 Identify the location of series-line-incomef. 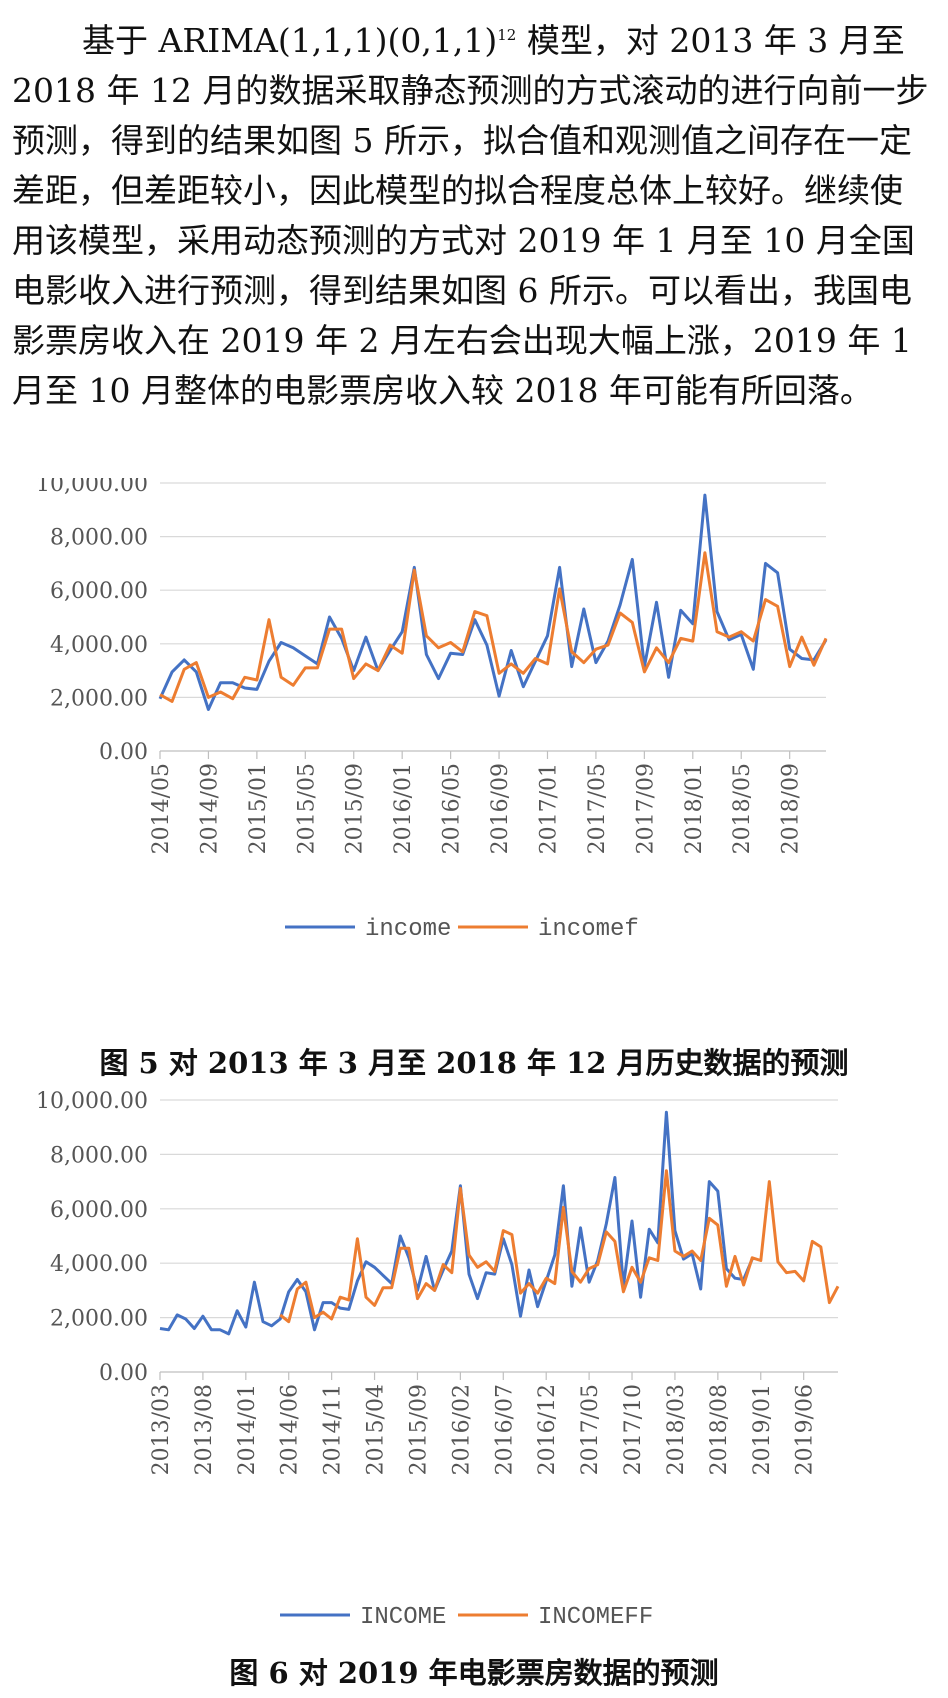
(493, 627).